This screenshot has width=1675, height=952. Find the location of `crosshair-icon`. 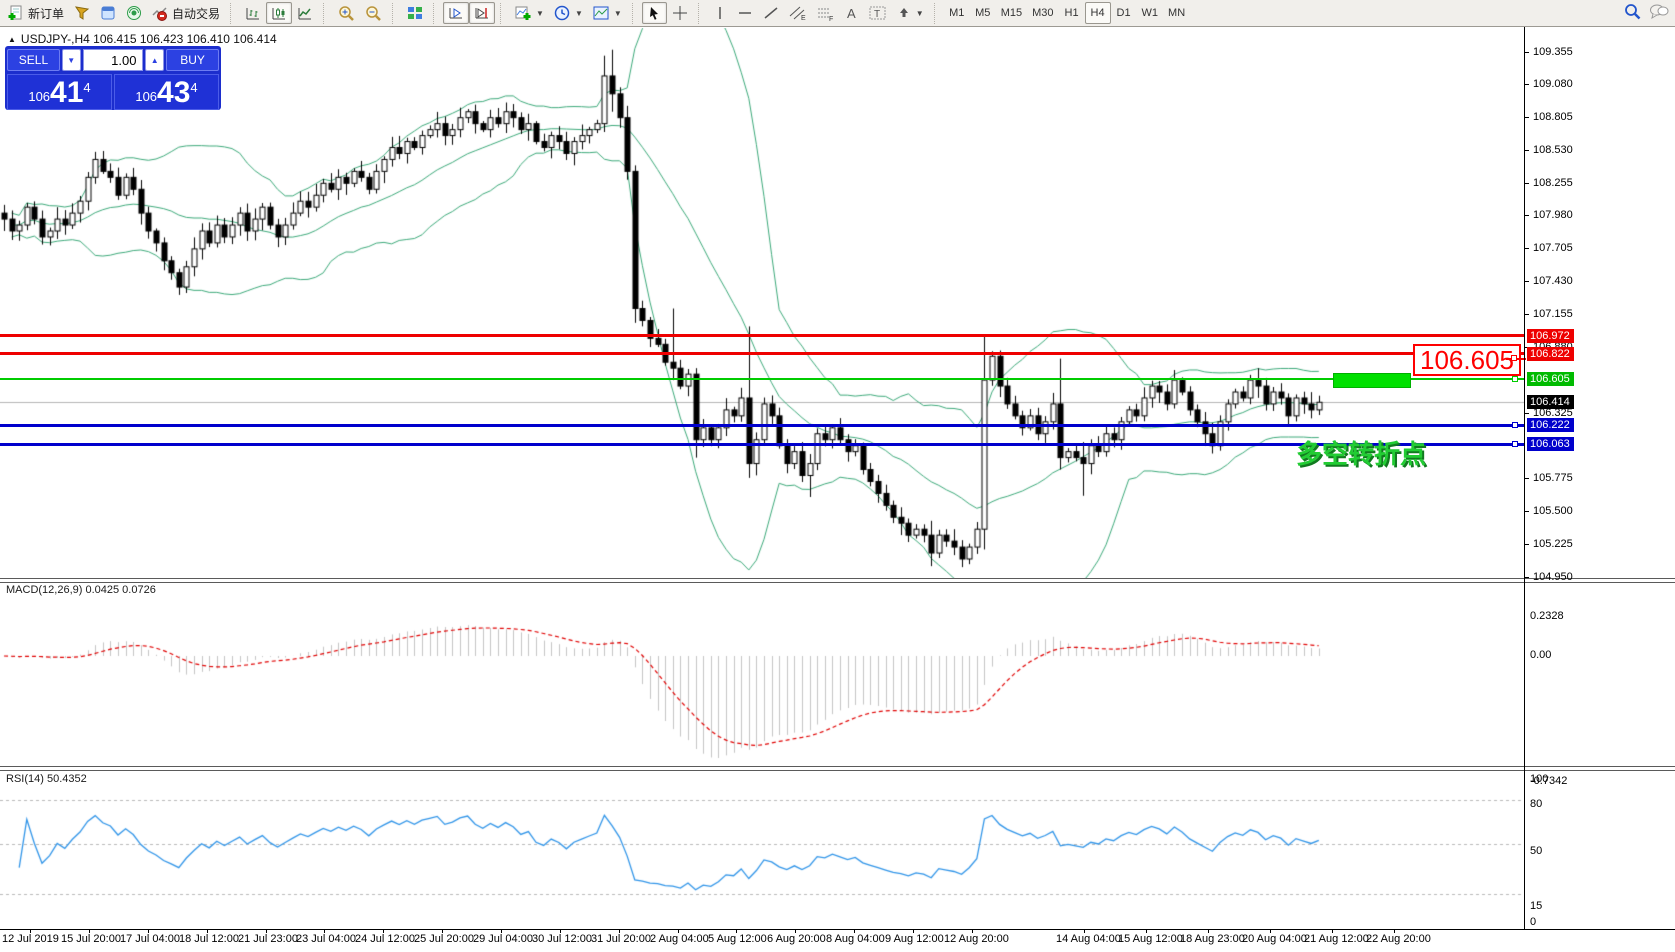

crosshair-icon is located at coordinates (679, 13).